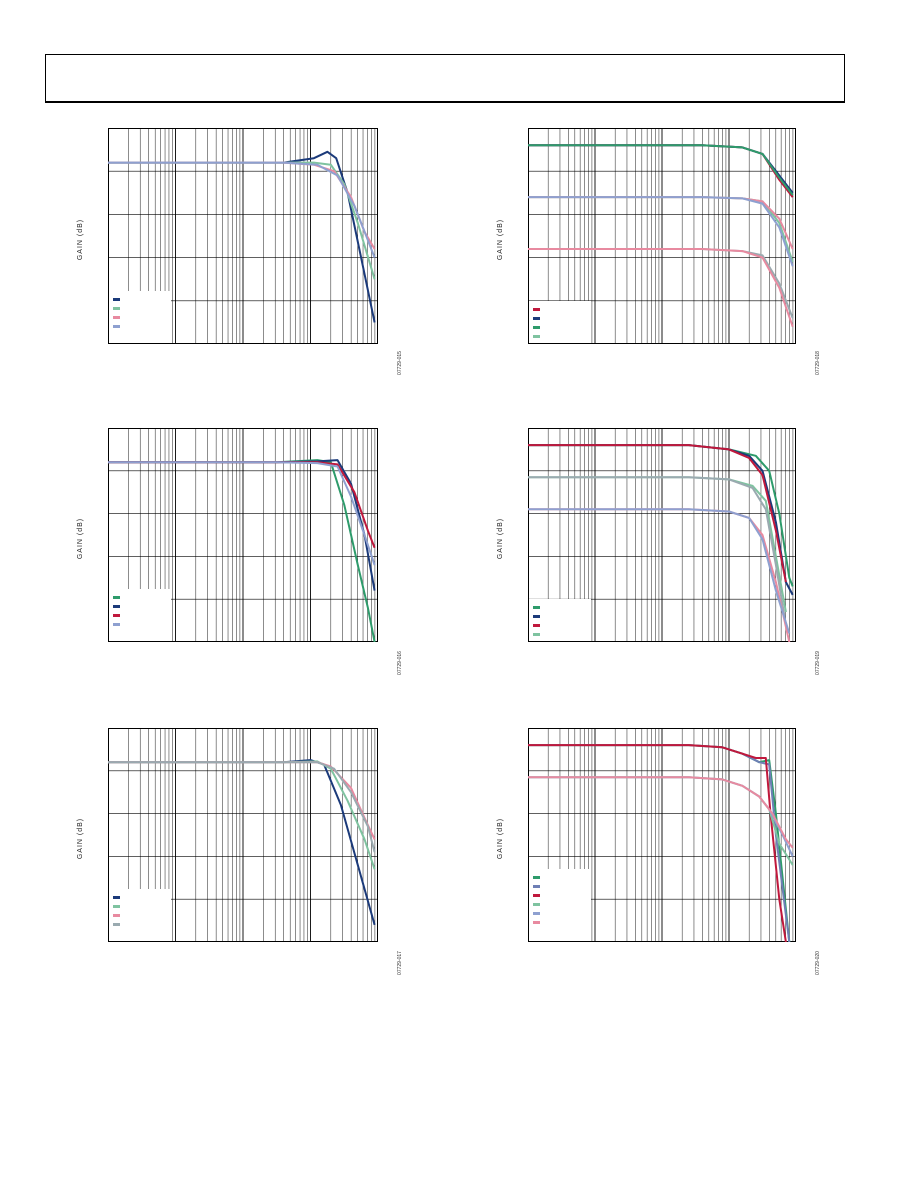  Describe the element at coordinates (445, 78) in the screenshot. I see `page-header-frame` at that location.